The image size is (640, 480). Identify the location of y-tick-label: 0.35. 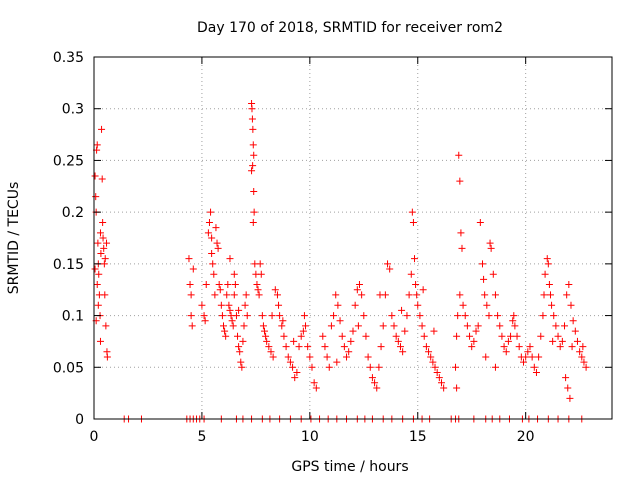
(68, 58).